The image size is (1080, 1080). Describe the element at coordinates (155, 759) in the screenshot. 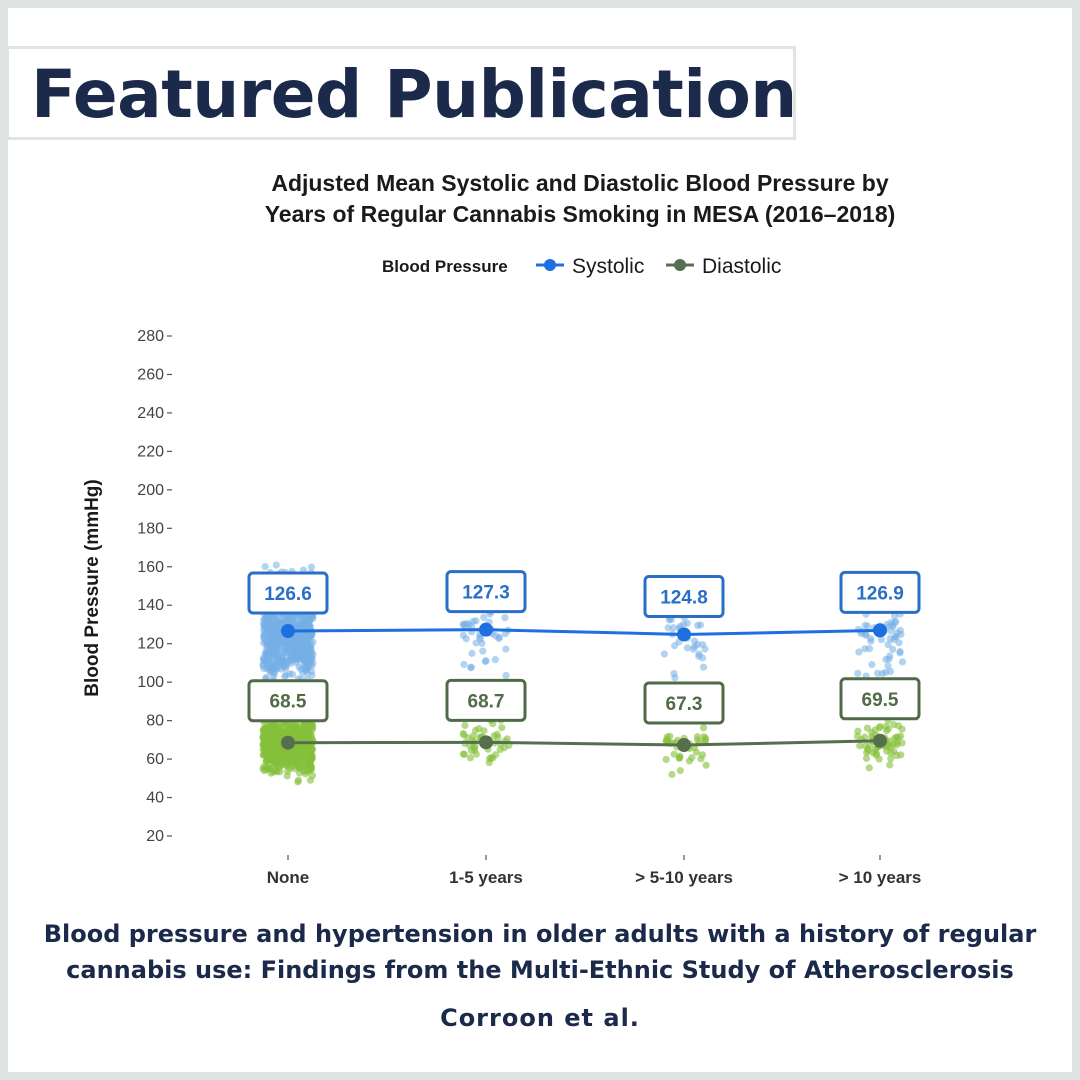

I see `y-tick-label: 60` at that location.